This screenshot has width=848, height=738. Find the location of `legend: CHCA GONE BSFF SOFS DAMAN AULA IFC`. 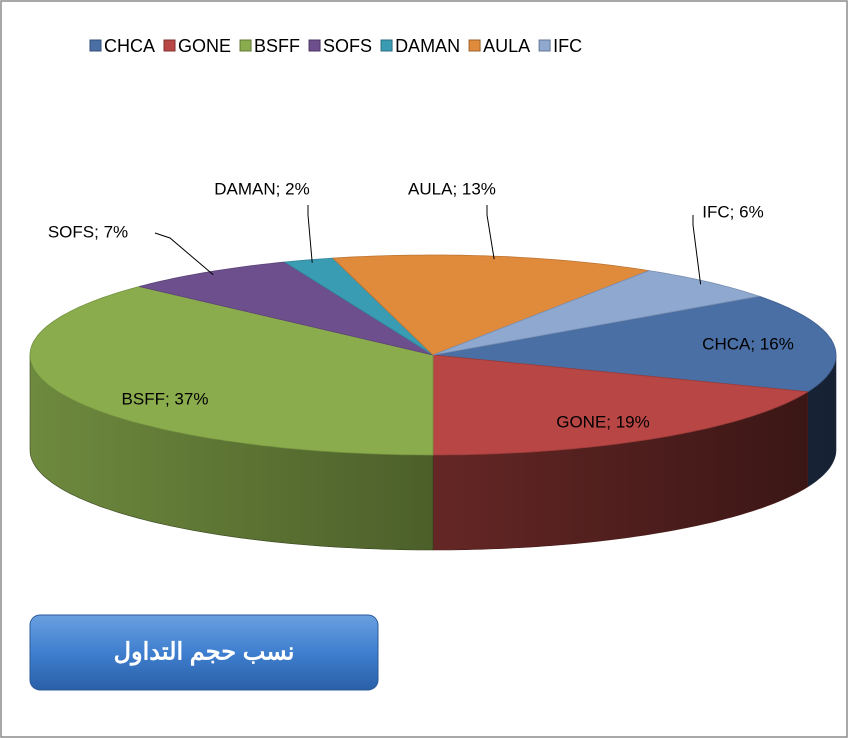

legend: CHCA GONE BSFF SOFS DAMAN AULA IFC is located at coordinates (335, 46).